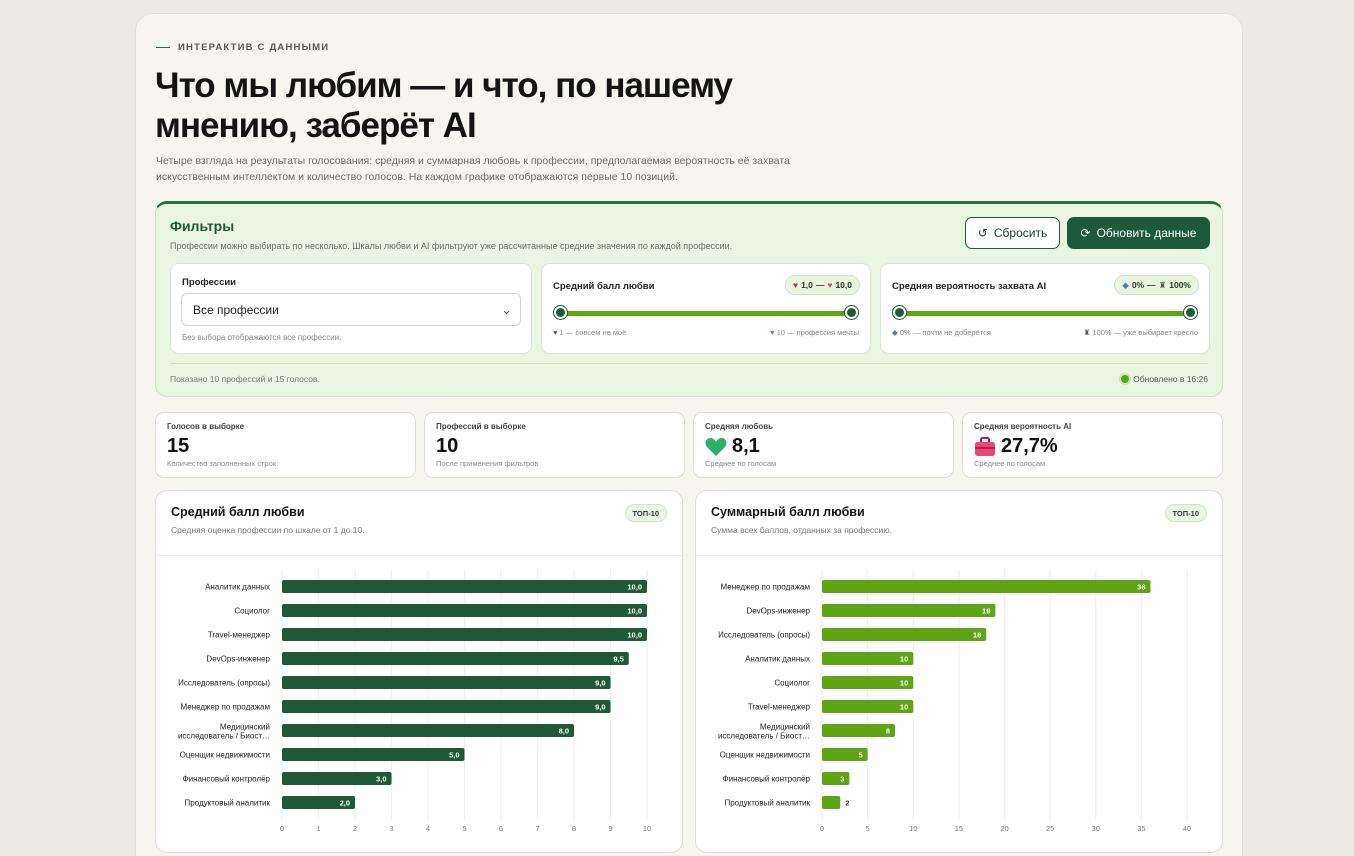 The height and width of the screenshot is (856, 1354). I want to click on bar-value-label: 9,0, so click(600, 683).